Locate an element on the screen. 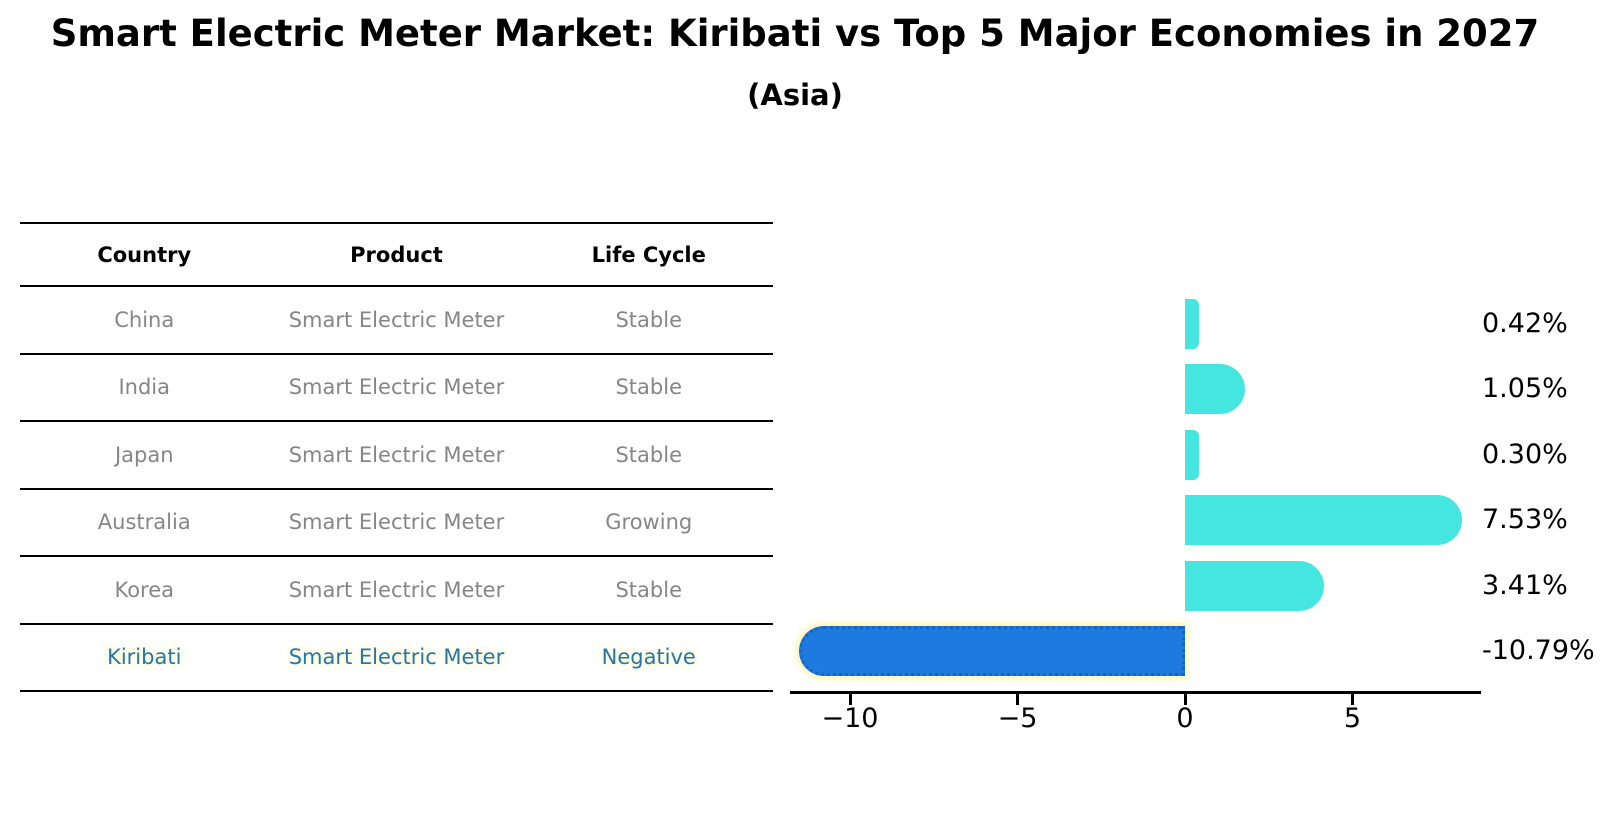 The height and width of the screenshot is (823, 1614). table-header-product: Product is located at coordinates (396, 254).